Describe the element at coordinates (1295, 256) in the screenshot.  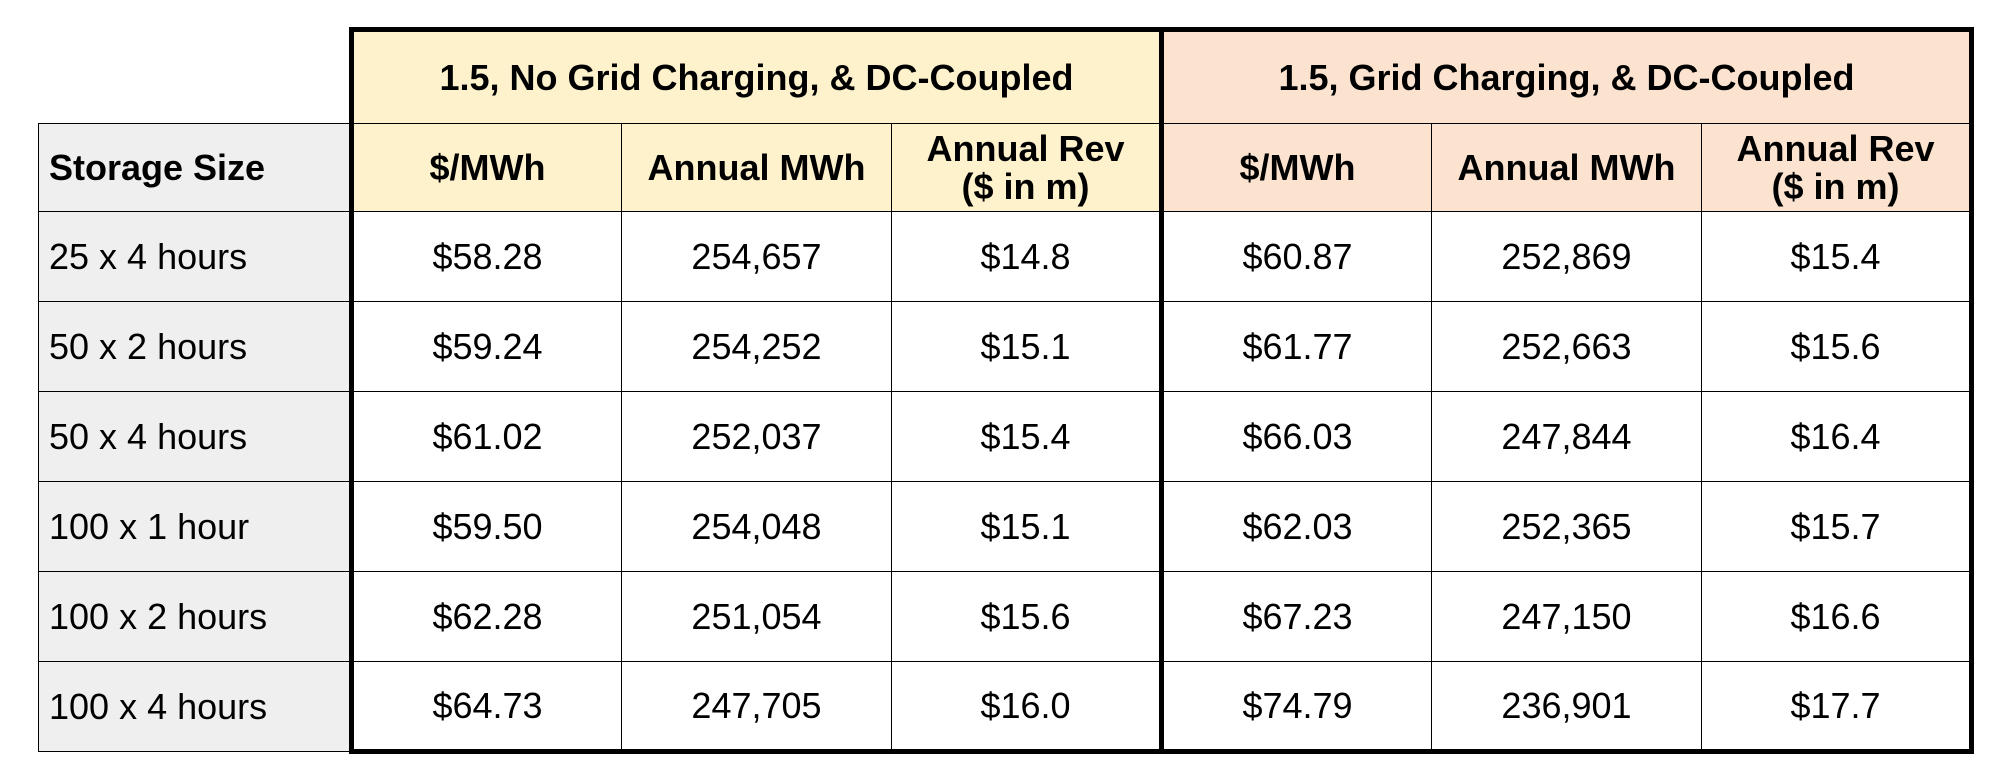
I see `price-cell: $60.87` at that location.